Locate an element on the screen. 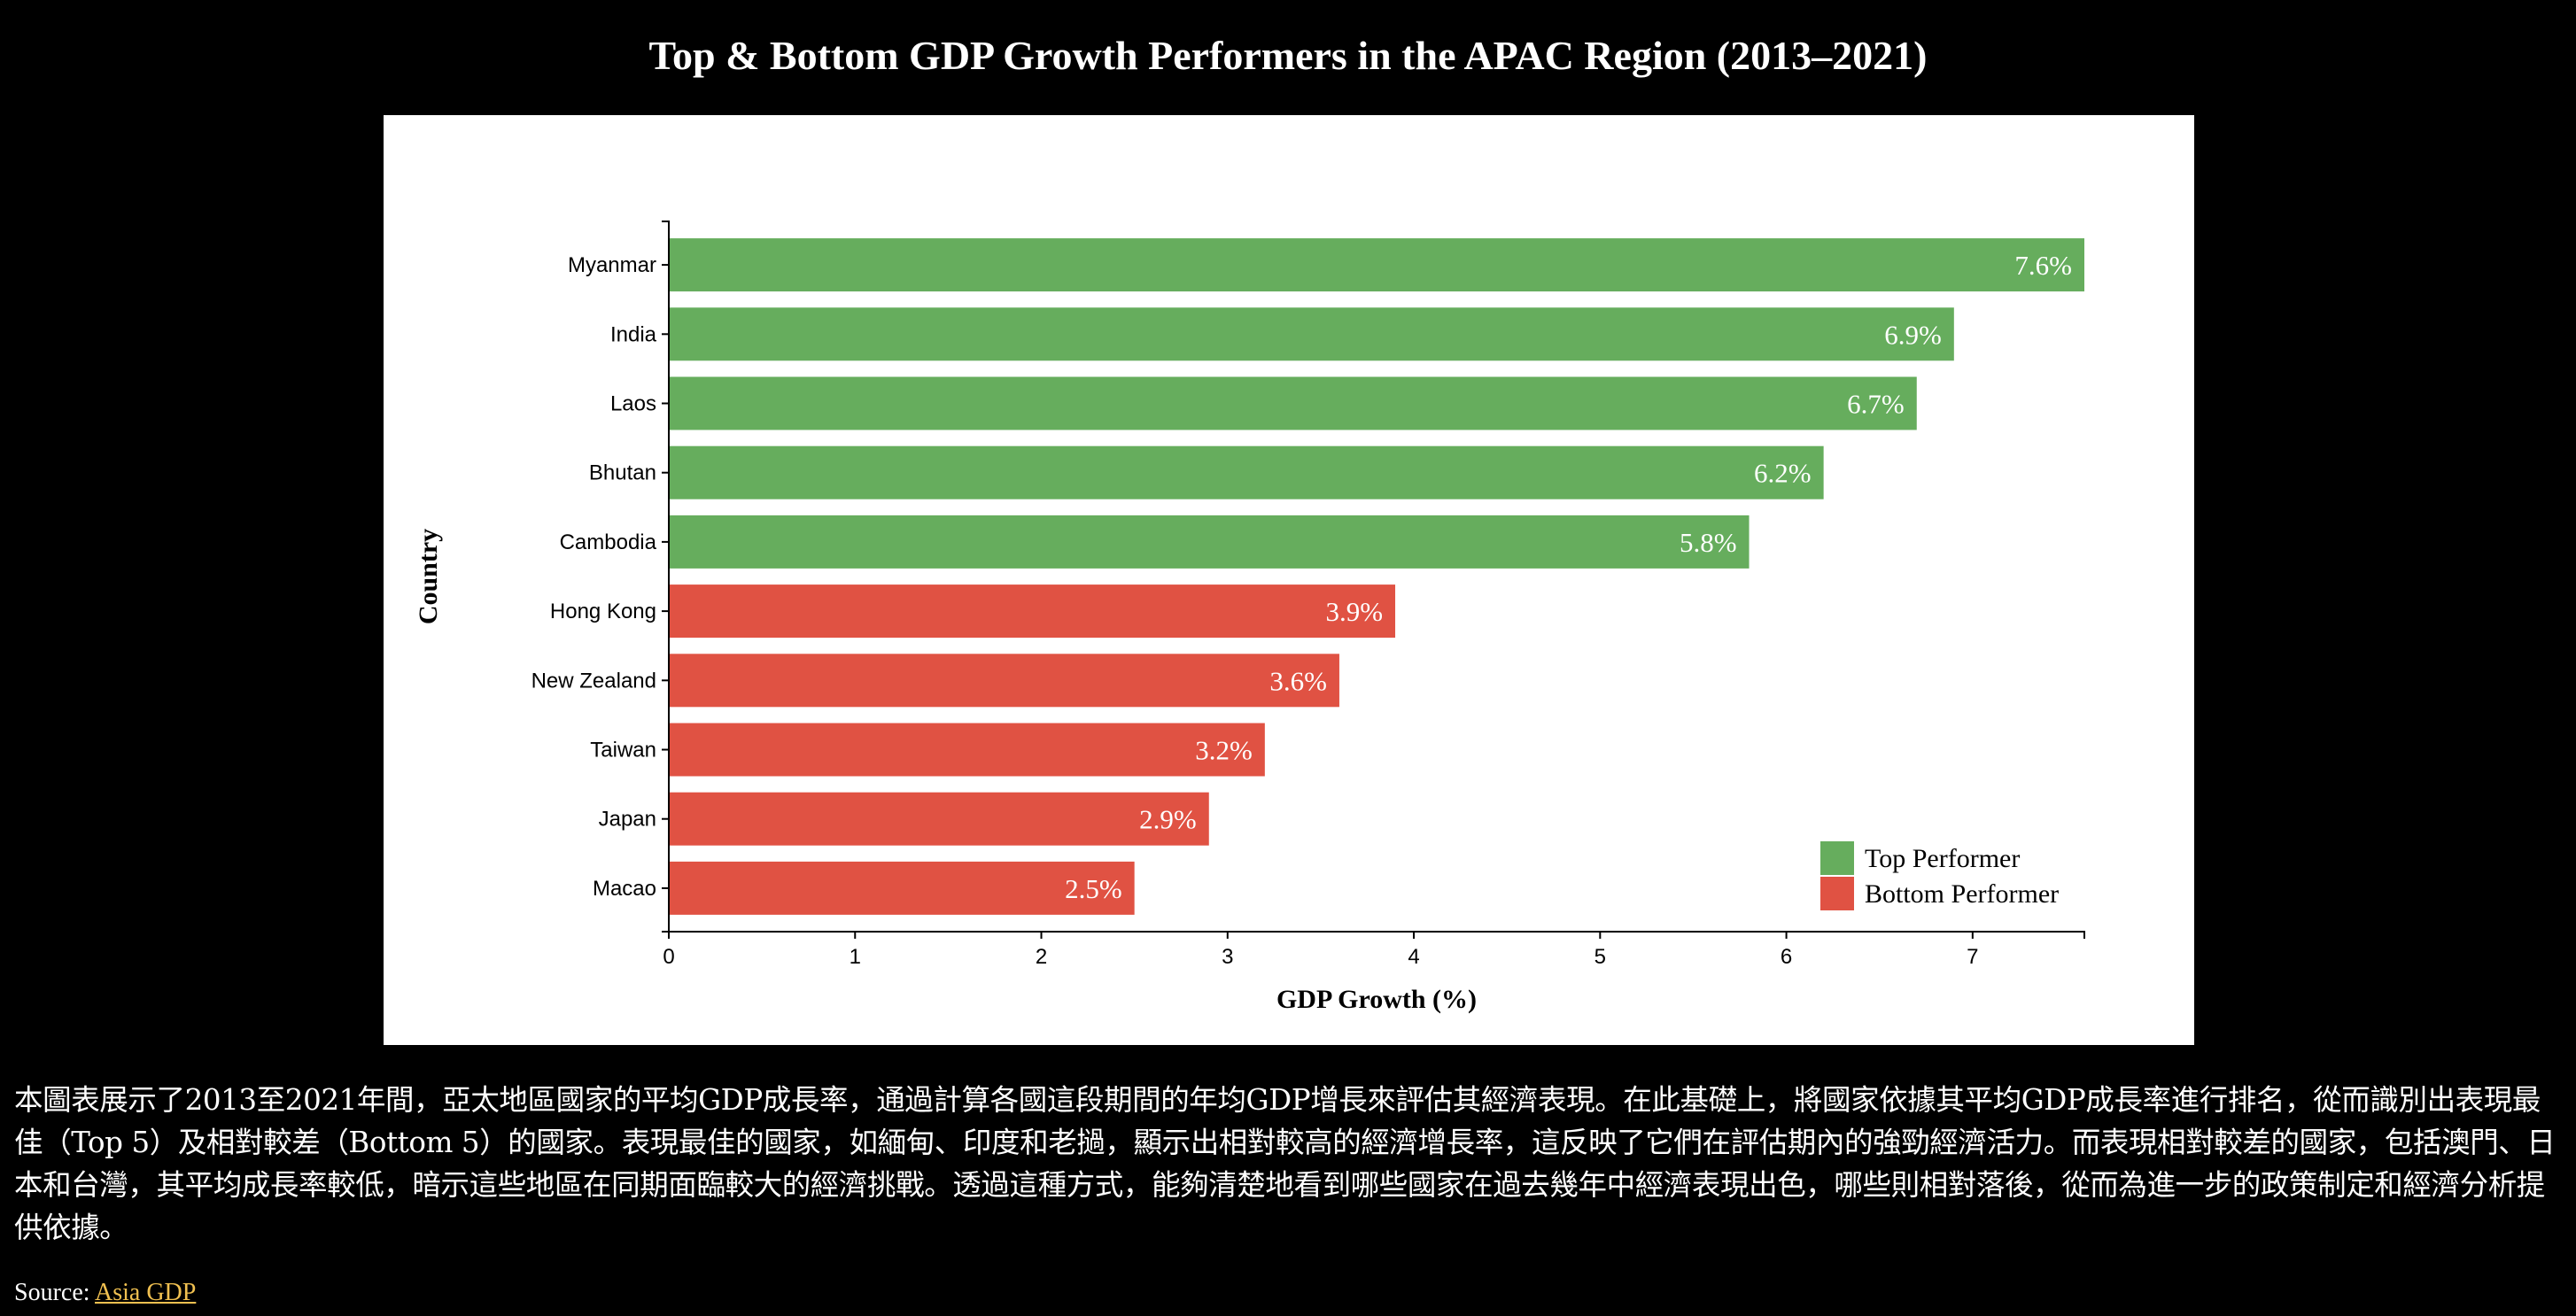  y-tick-label: Macao is located at coordinates (624, 889).